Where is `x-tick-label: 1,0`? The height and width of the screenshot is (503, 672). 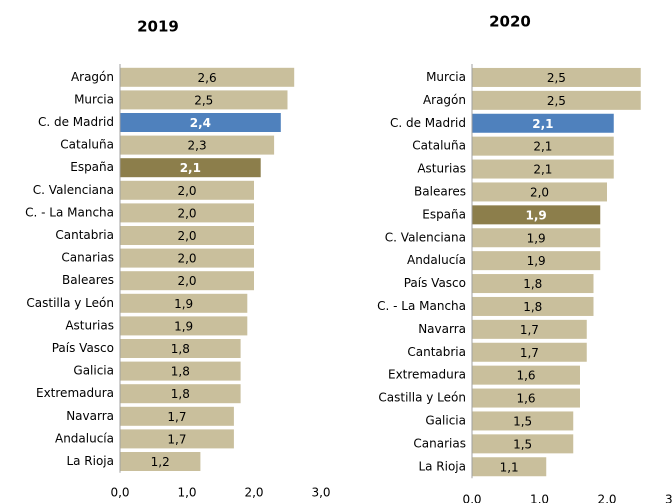 x-tick-label: 1,0 is located at coordinates (186, 493).